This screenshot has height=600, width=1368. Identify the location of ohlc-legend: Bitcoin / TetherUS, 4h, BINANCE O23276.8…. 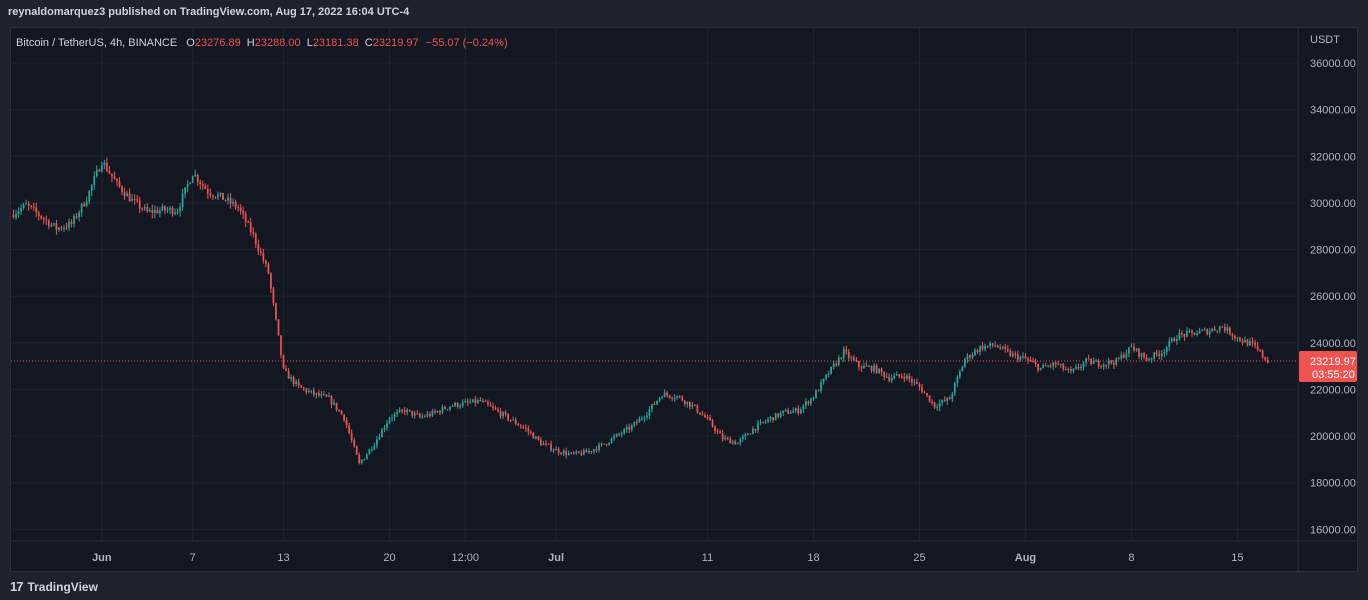
(262, 43).